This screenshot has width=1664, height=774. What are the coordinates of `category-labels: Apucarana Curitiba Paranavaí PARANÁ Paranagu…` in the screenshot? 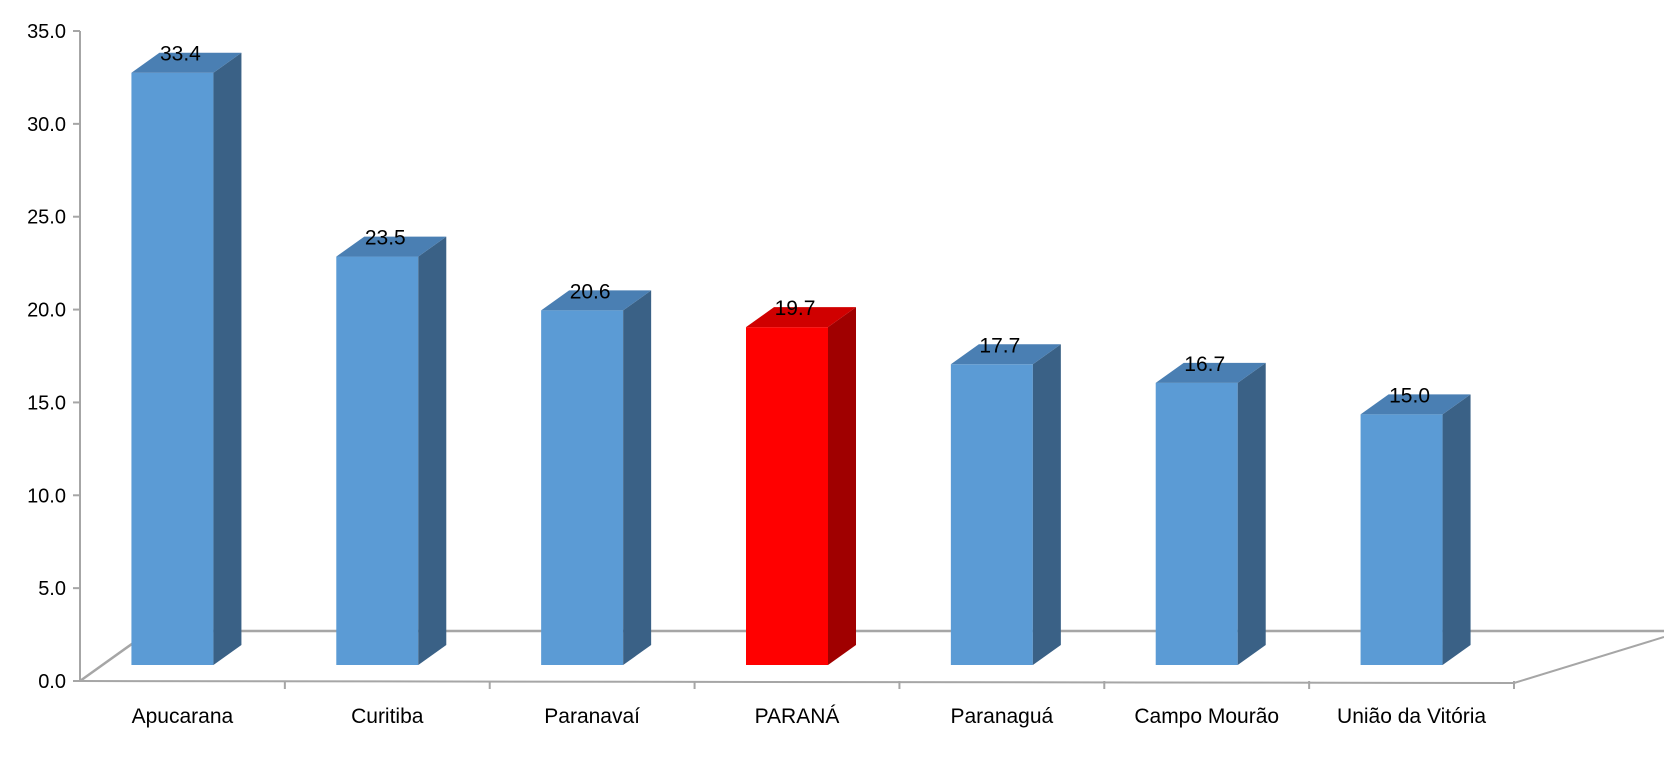 It's located at (809, 716).